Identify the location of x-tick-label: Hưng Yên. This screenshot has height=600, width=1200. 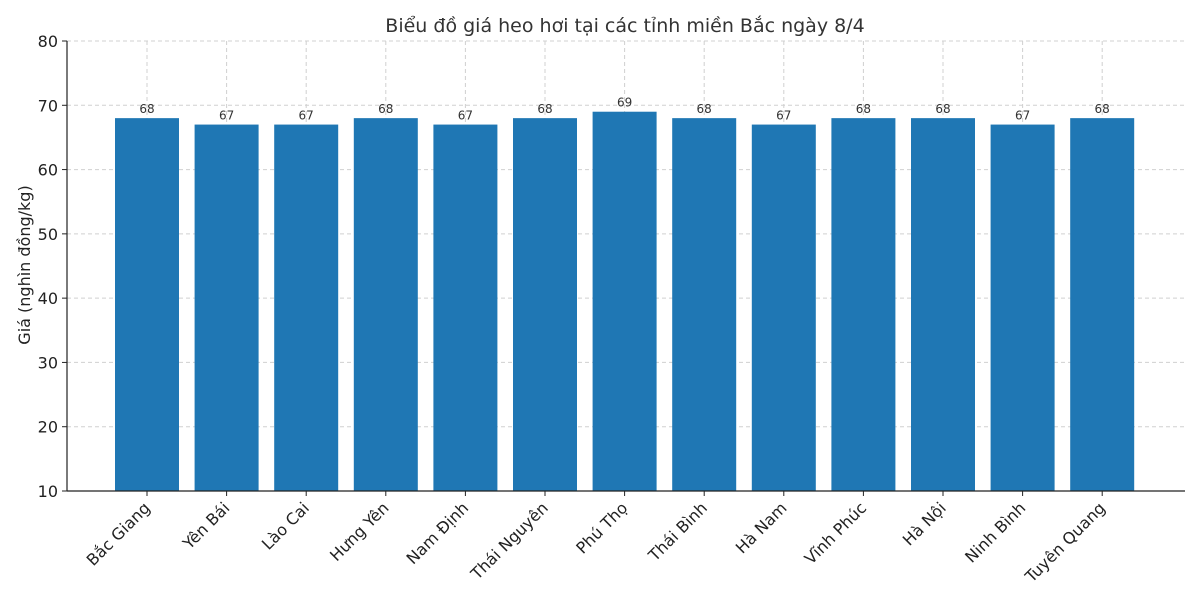
(359, 531).